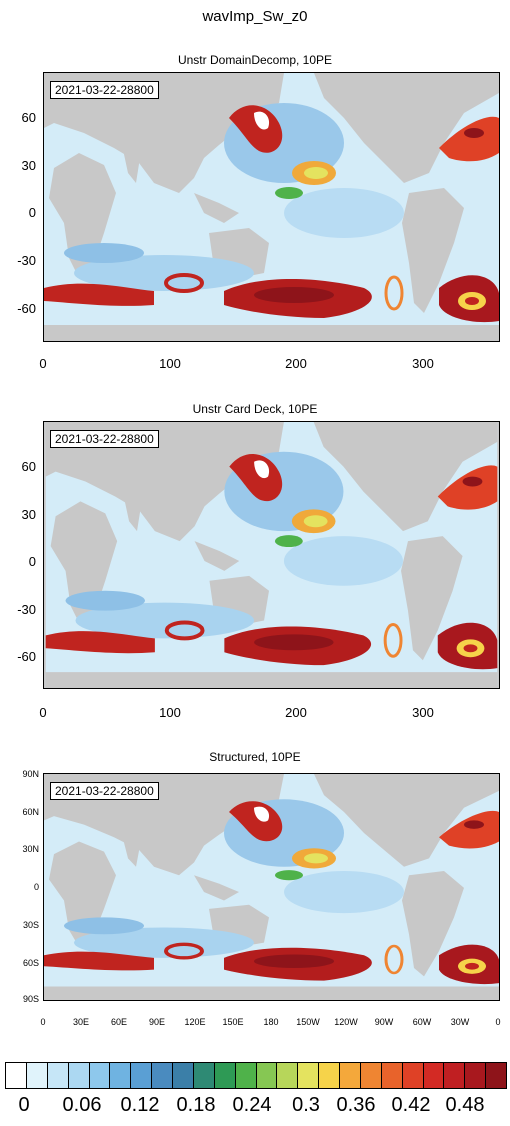  I want to click on colorbar-label: 0.3, so click(306, 1105).